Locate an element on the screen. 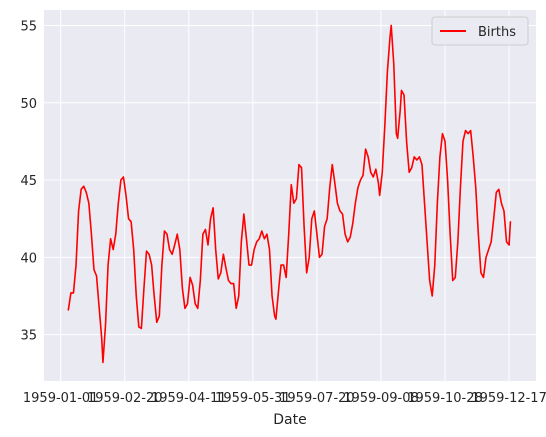 The width and height of the screenshot is (546, 437). y-tick-label: 45 is located at coordinates (28, 181).